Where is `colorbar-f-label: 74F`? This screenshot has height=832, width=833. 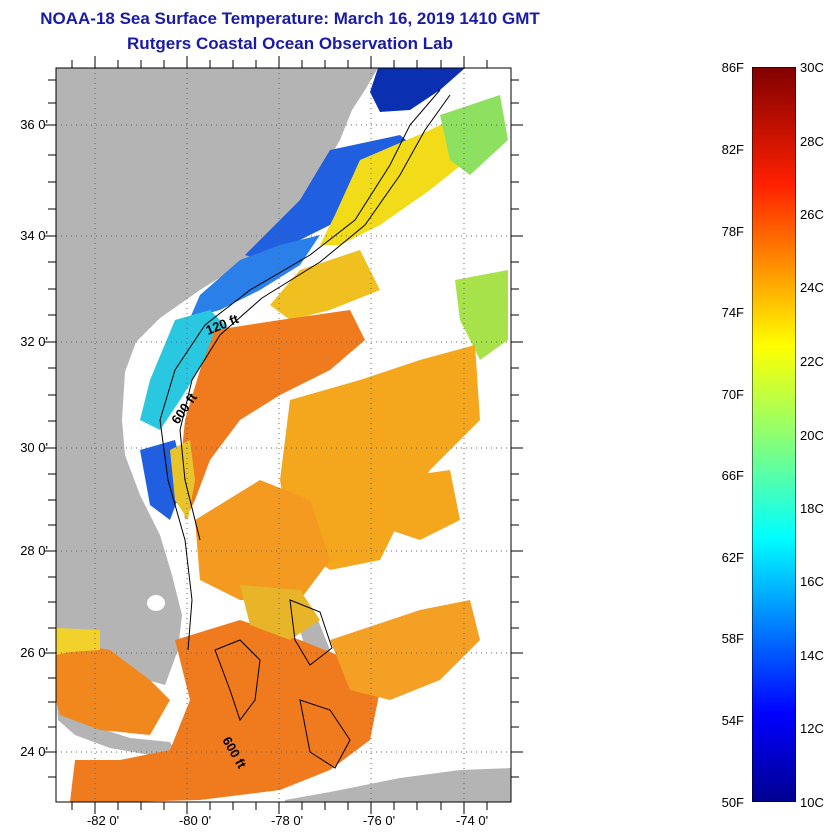
colorbar-f-label: 74F is located at coordinates (732, 312).